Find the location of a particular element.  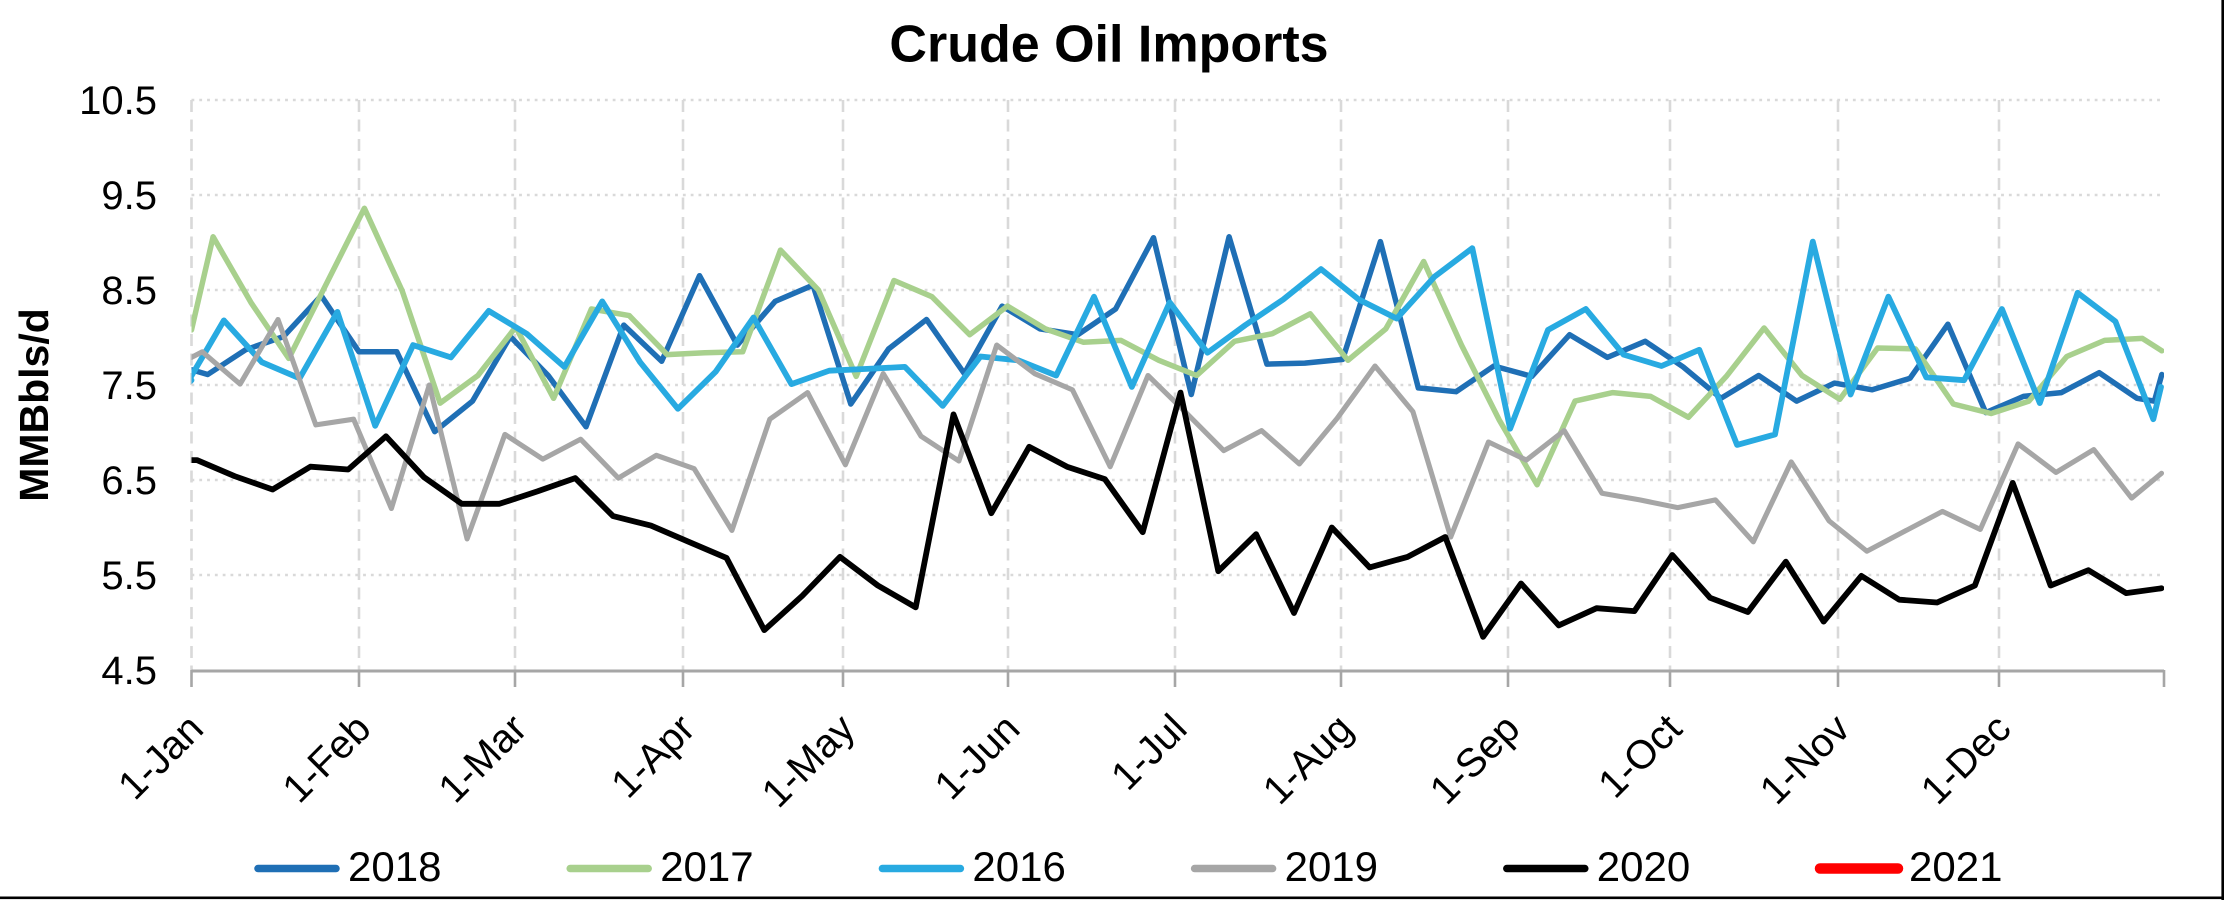

svg-text: 2020 is located at coordinates (1643, 866).